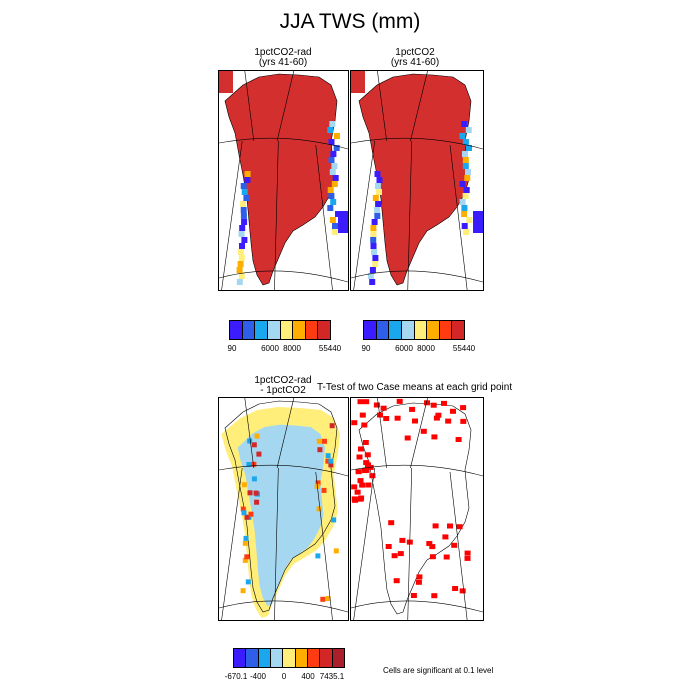  Describe the element at coordinates (464, 348) in the screenshot. I see `panel2-tick-3: 55440` at that location.